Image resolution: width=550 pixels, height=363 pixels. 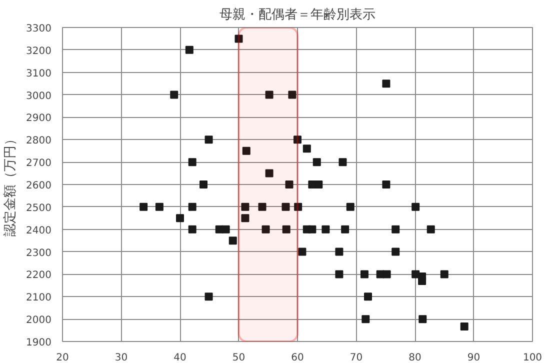 What do you see at coordinates (62, 357) in the screenshot?
I see `x-tick-label: 20` at bounding box center [62, 357].